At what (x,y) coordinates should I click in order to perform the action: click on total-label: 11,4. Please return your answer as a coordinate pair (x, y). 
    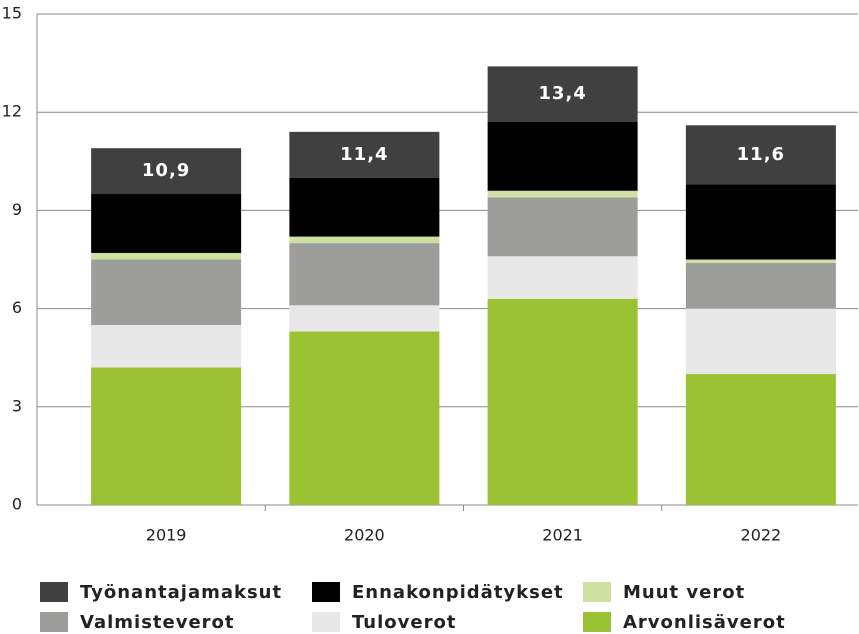
    Looking at the image, I should click on (364, 154).